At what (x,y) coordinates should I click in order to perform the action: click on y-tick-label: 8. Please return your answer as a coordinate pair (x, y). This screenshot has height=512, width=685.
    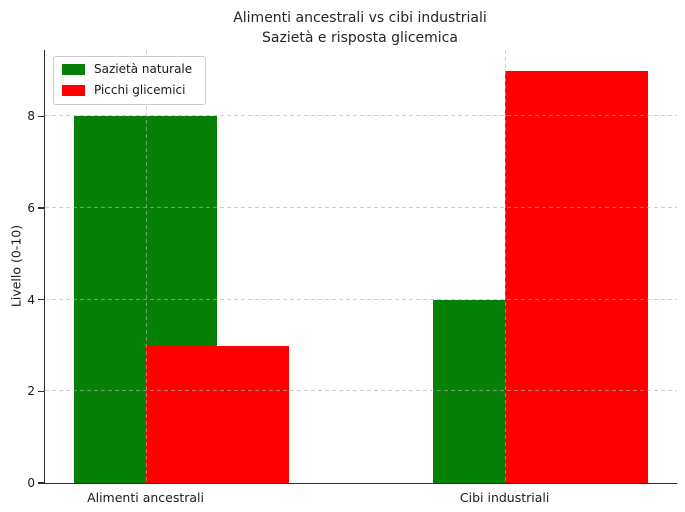
    Looking at the image, I should click on (31, 116).